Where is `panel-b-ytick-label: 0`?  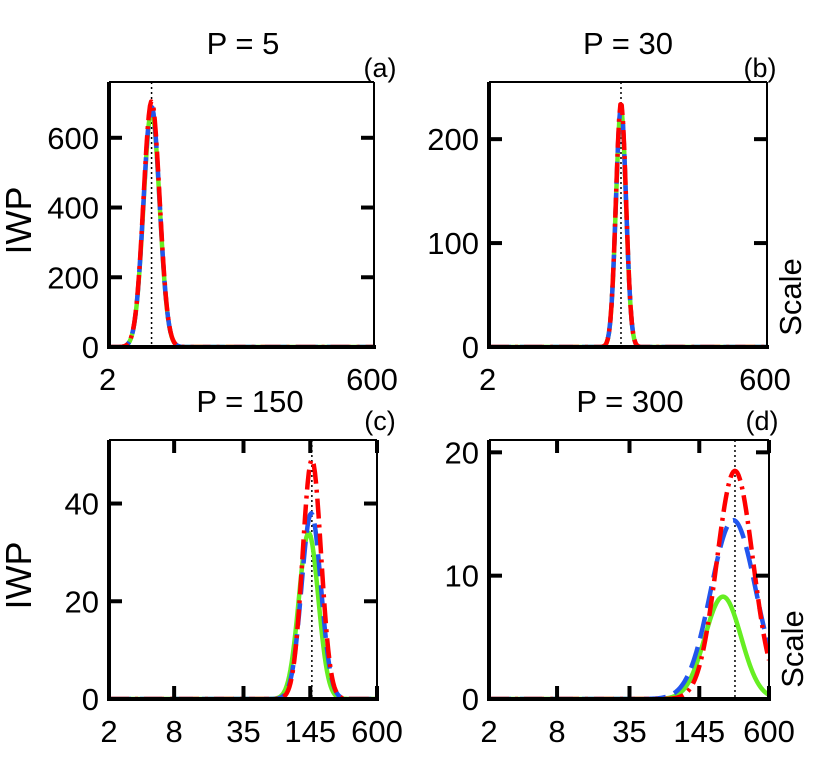 panel-b-ytick-label: 0 is located at coordinates (470, 347).